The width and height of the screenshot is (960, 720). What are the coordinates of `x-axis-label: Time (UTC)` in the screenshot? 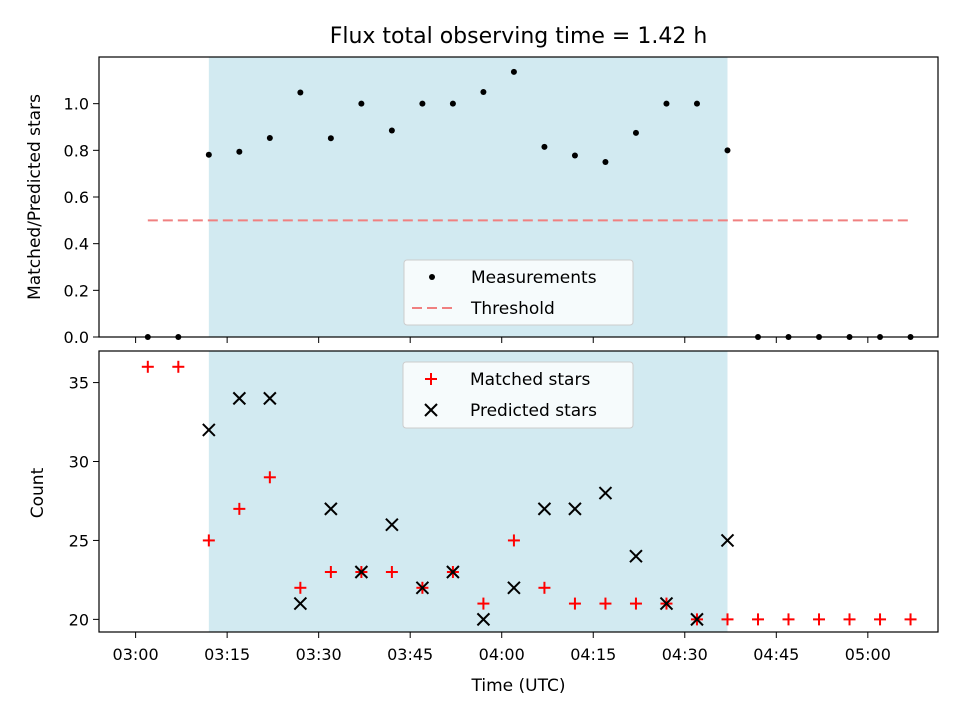 It's located at (518, 686).